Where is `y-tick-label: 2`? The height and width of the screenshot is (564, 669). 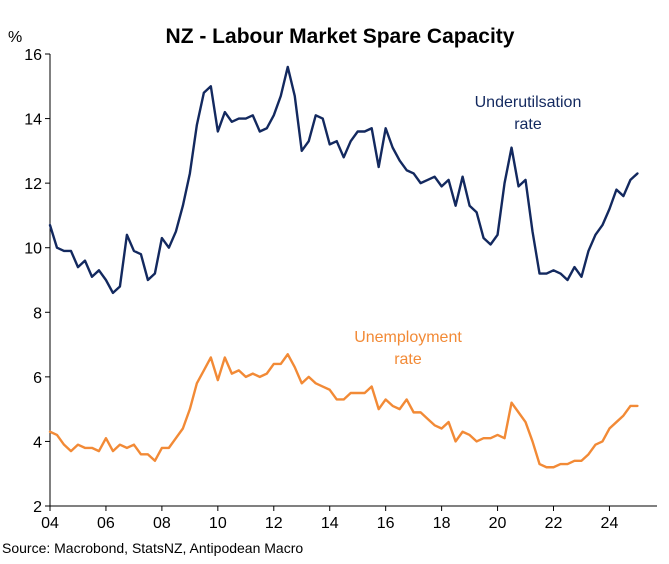 y-tick-label: 2 is located at coordinates (37, 507).